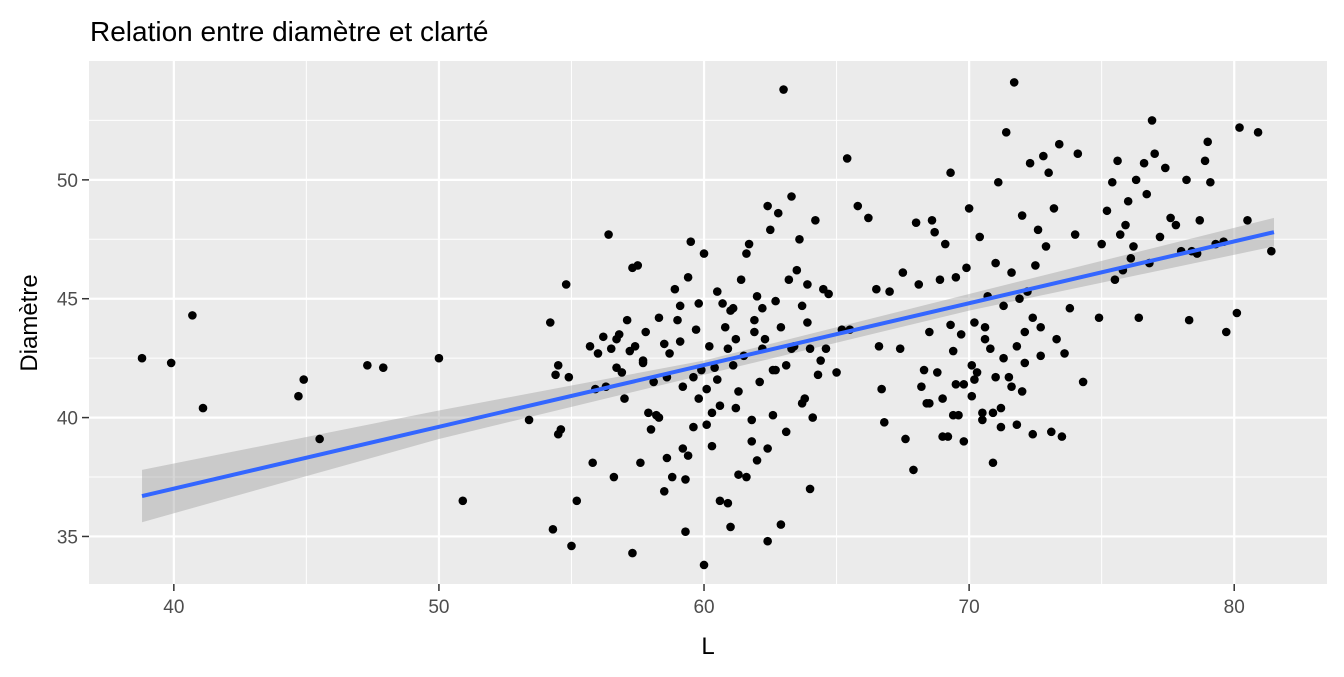 The image size is (1344, 677). Describe the element at coordinates (703, 607) in the screenshot. I see `x-tick-label: 60` at that location.